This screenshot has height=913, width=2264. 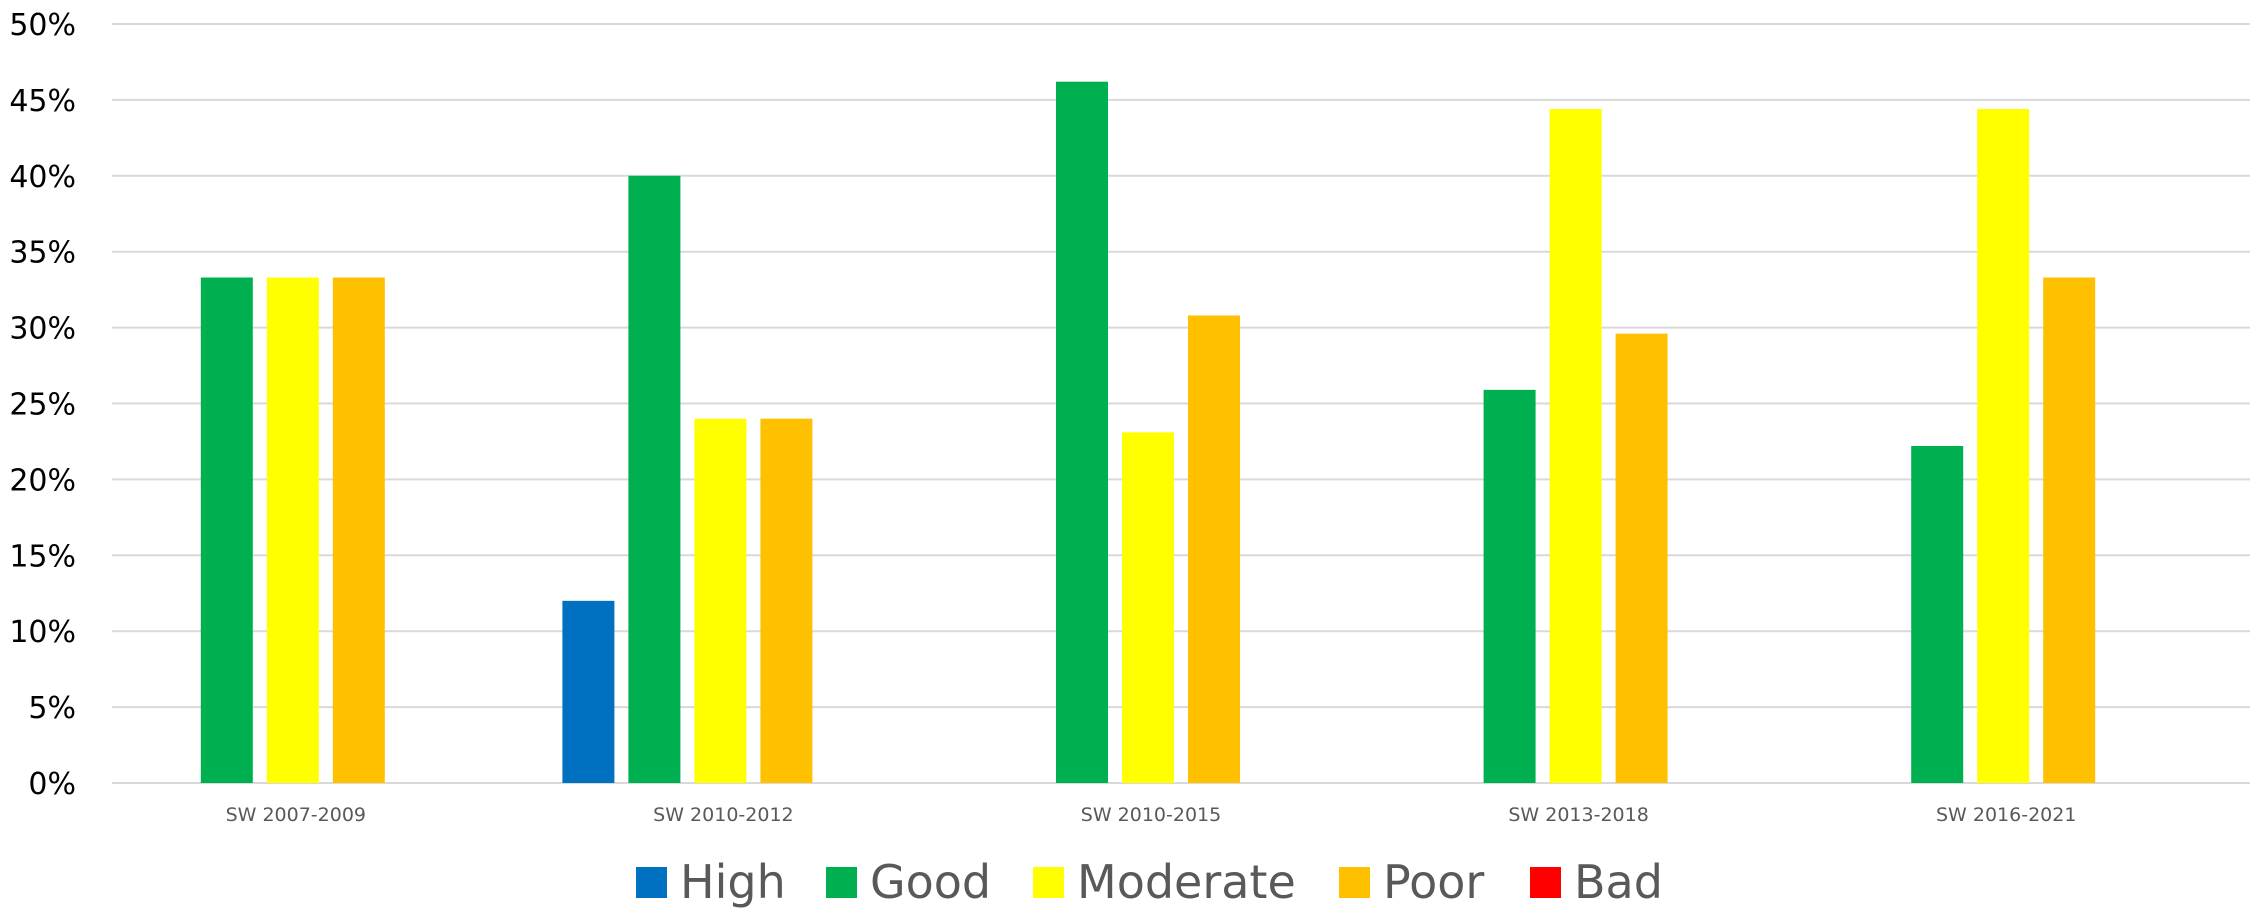 I want to click on legend-item-poor: Poor, so click(x=1411, y=882).